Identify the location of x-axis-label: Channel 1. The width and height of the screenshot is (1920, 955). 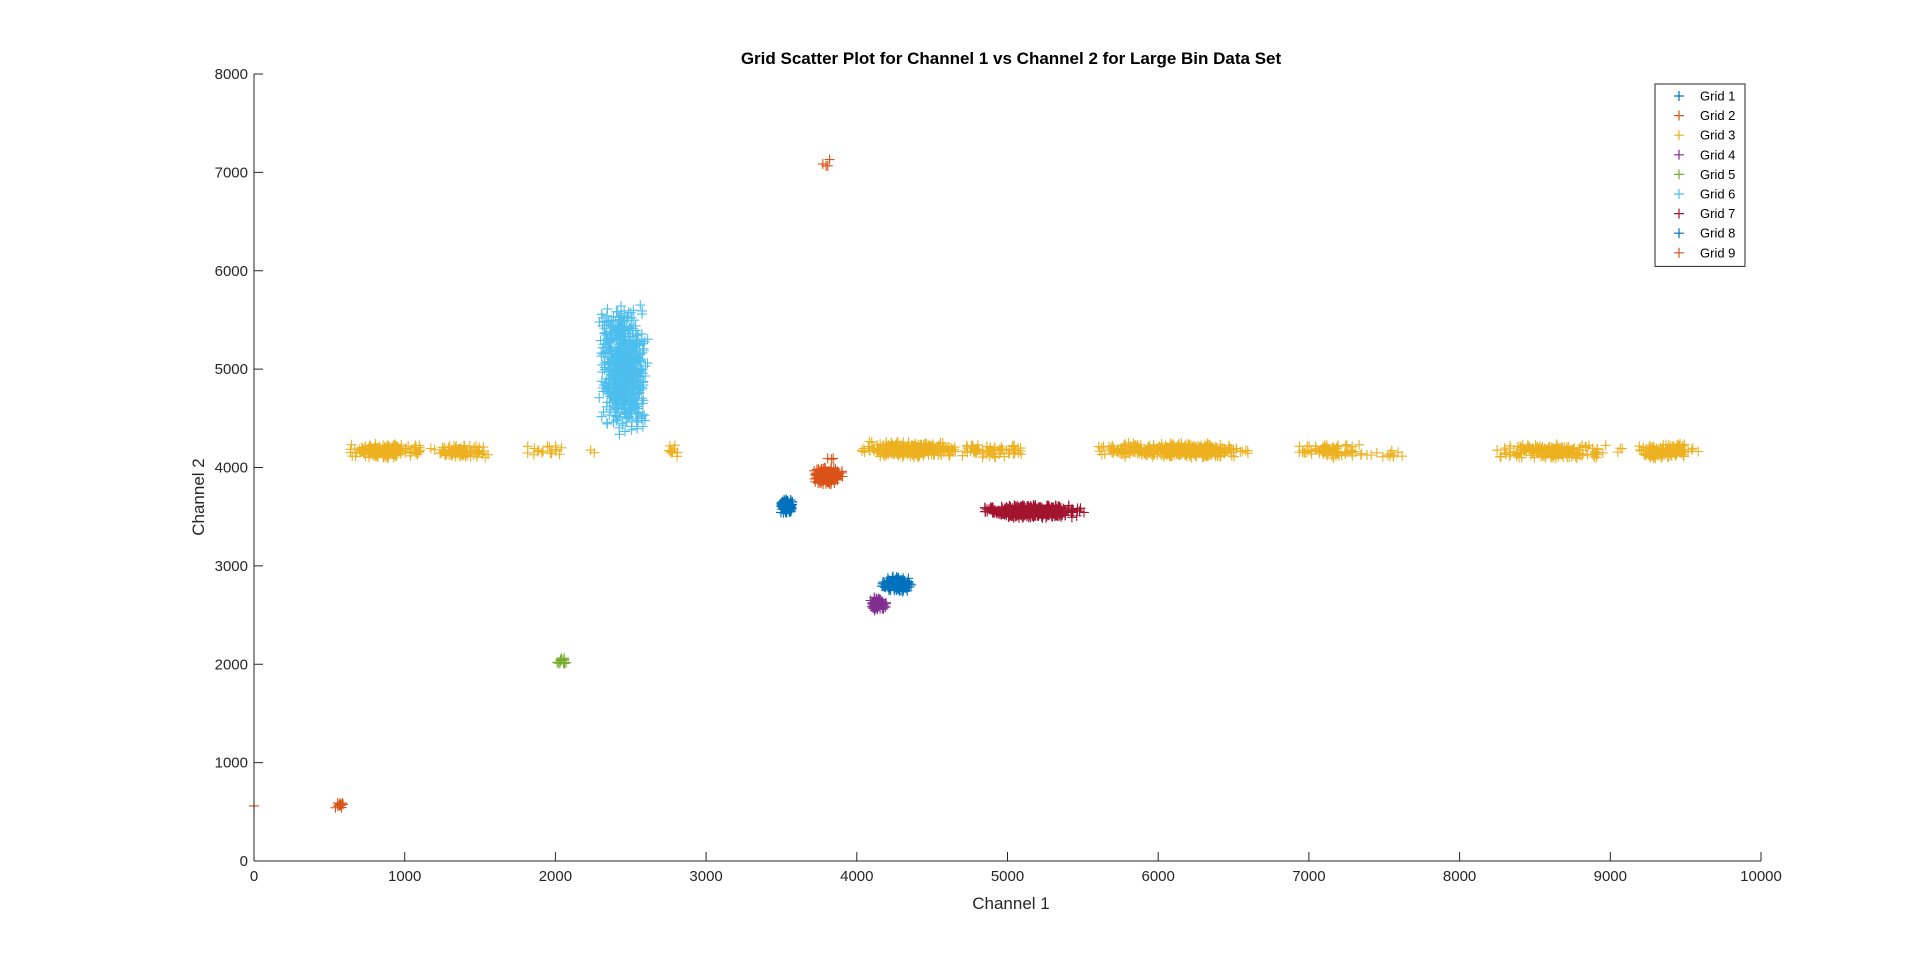
(1011, 903).